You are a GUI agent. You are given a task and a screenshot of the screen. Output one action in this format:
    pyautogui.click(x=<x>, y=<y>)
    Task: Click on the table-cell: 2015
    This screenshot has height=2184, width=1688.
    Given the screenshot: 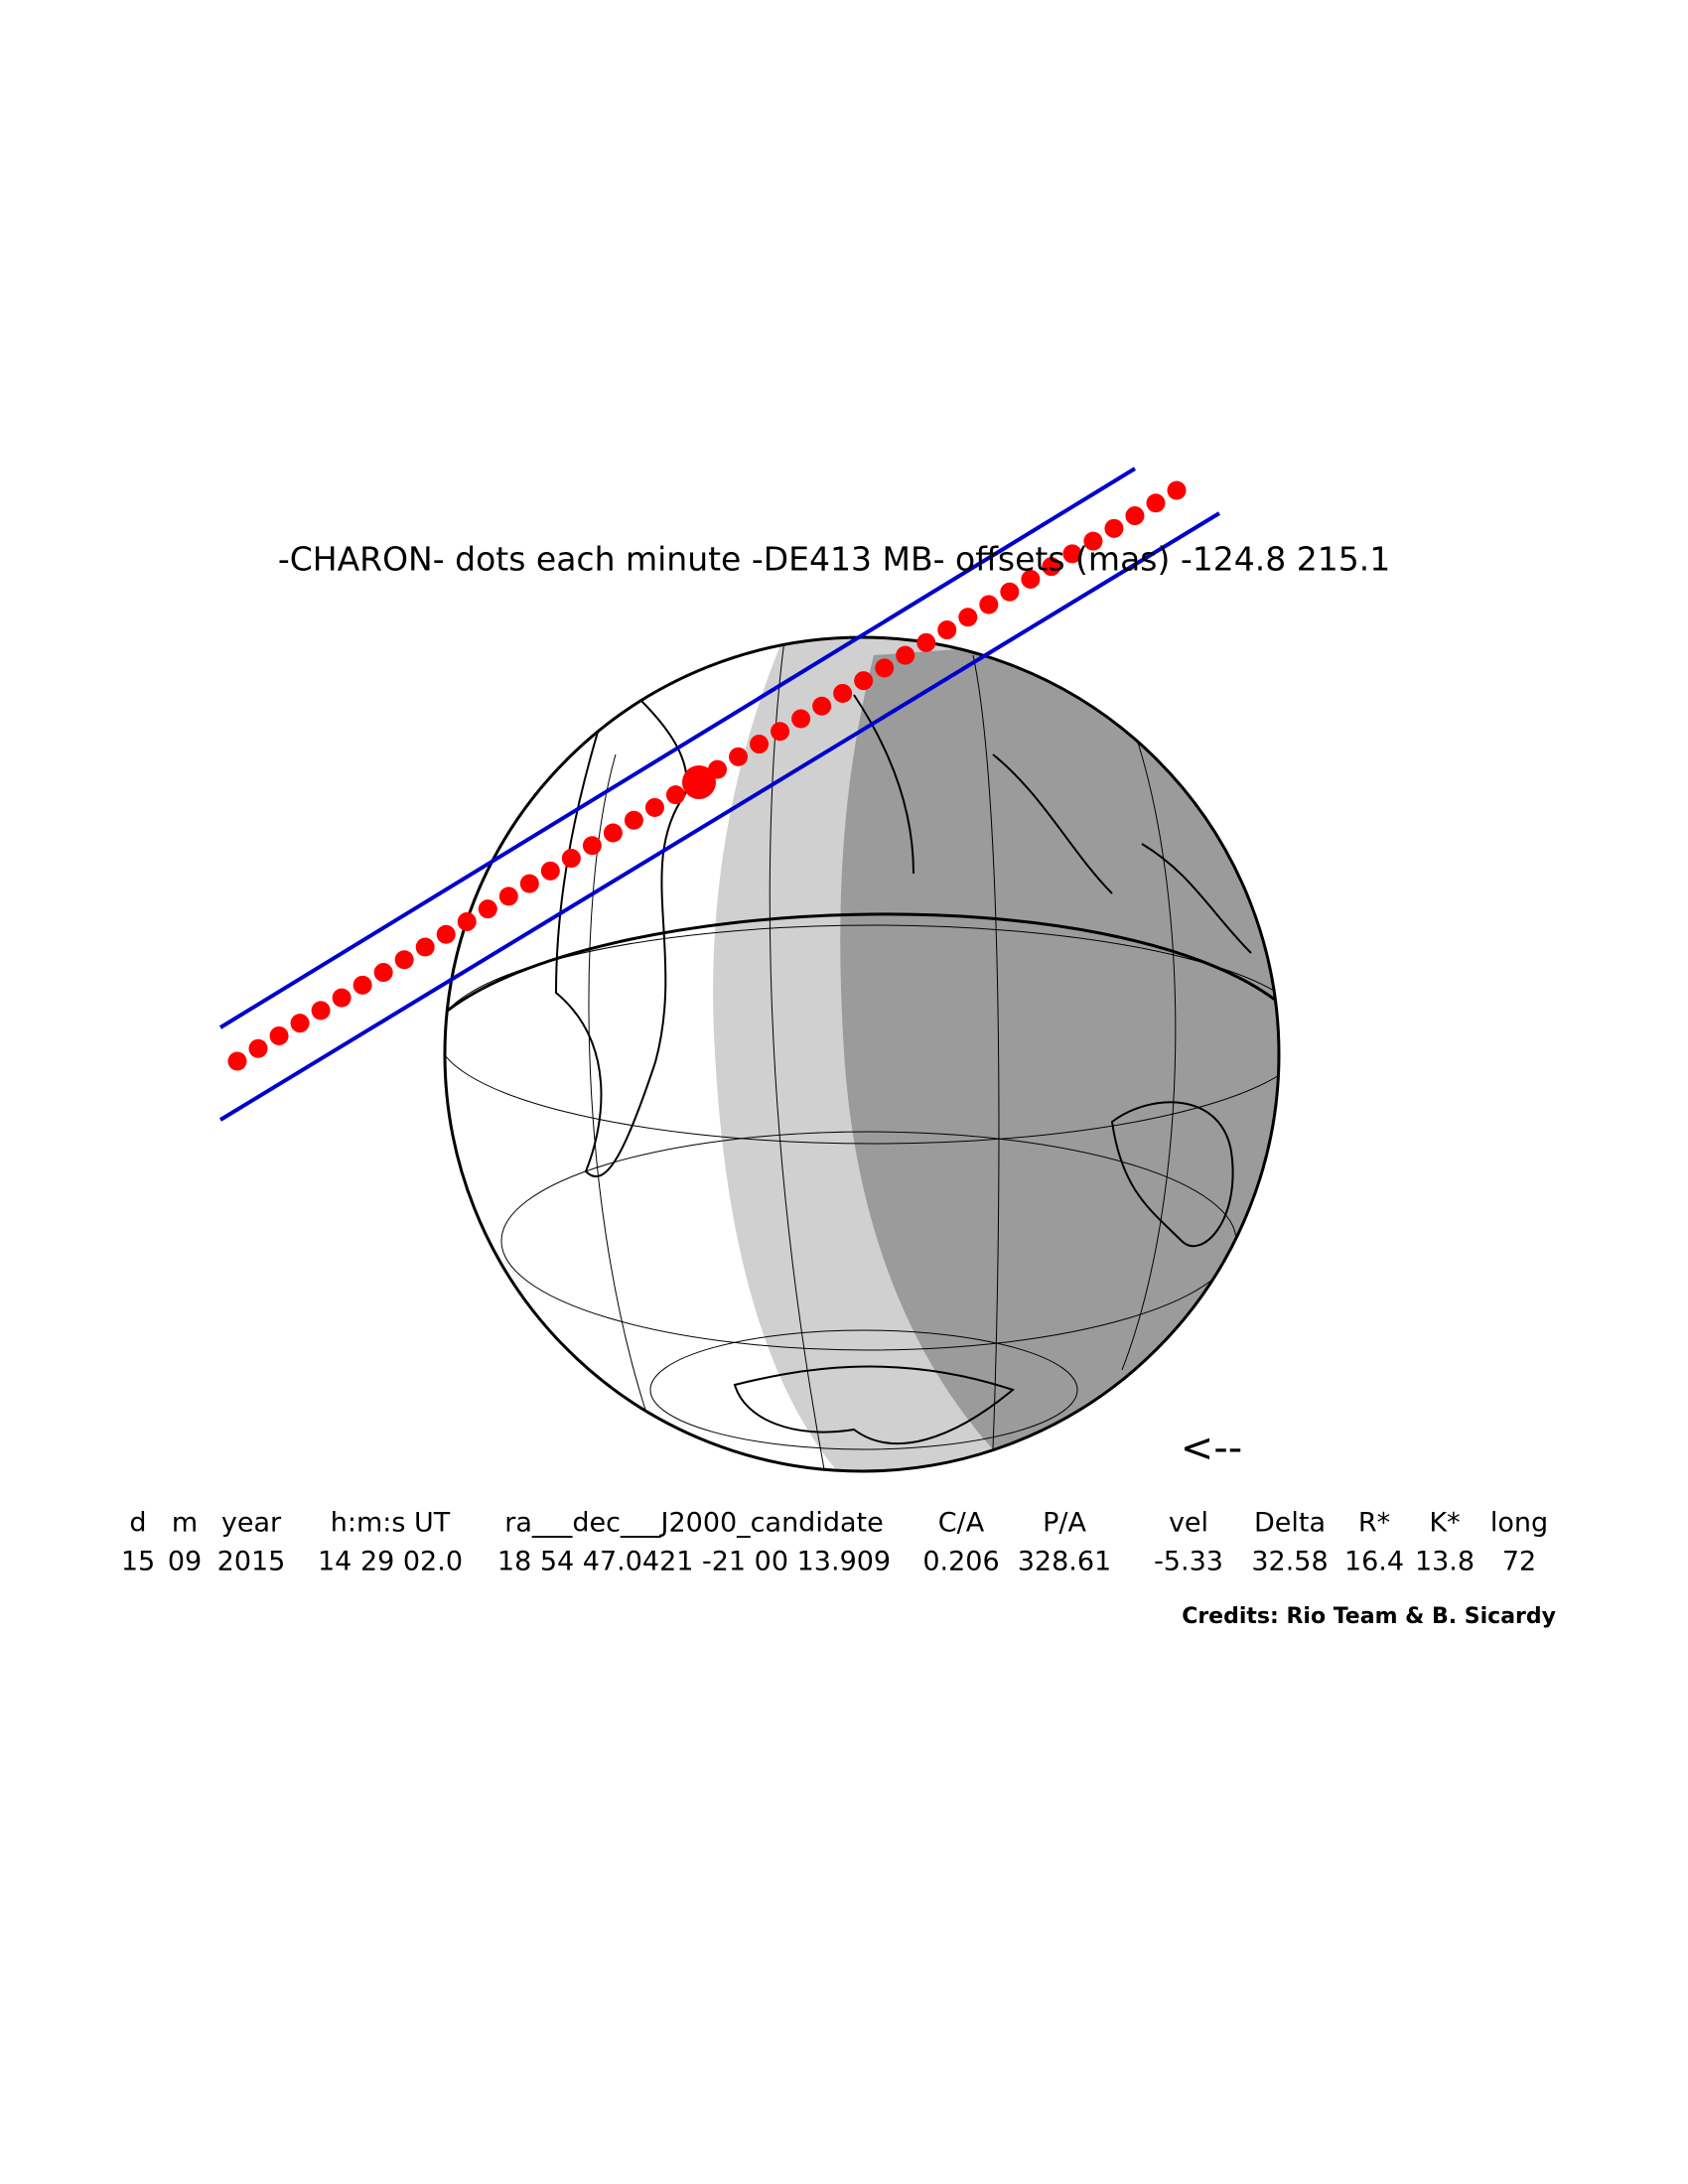 What is the action you would take?
    pyautogui.click(x=251, y=1562)
    